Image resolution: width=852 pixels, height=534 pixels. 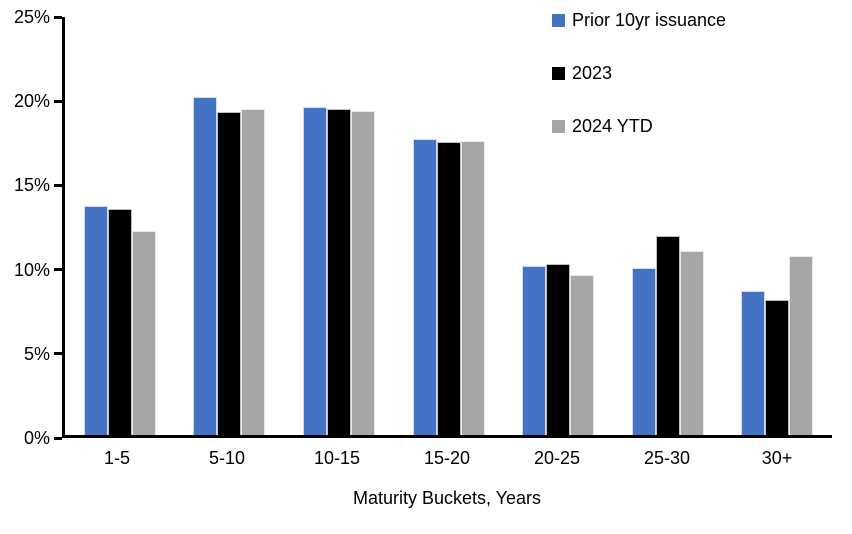 I want to click on x-tick-label-15-20: 15-20, so click(x=447, y=458).